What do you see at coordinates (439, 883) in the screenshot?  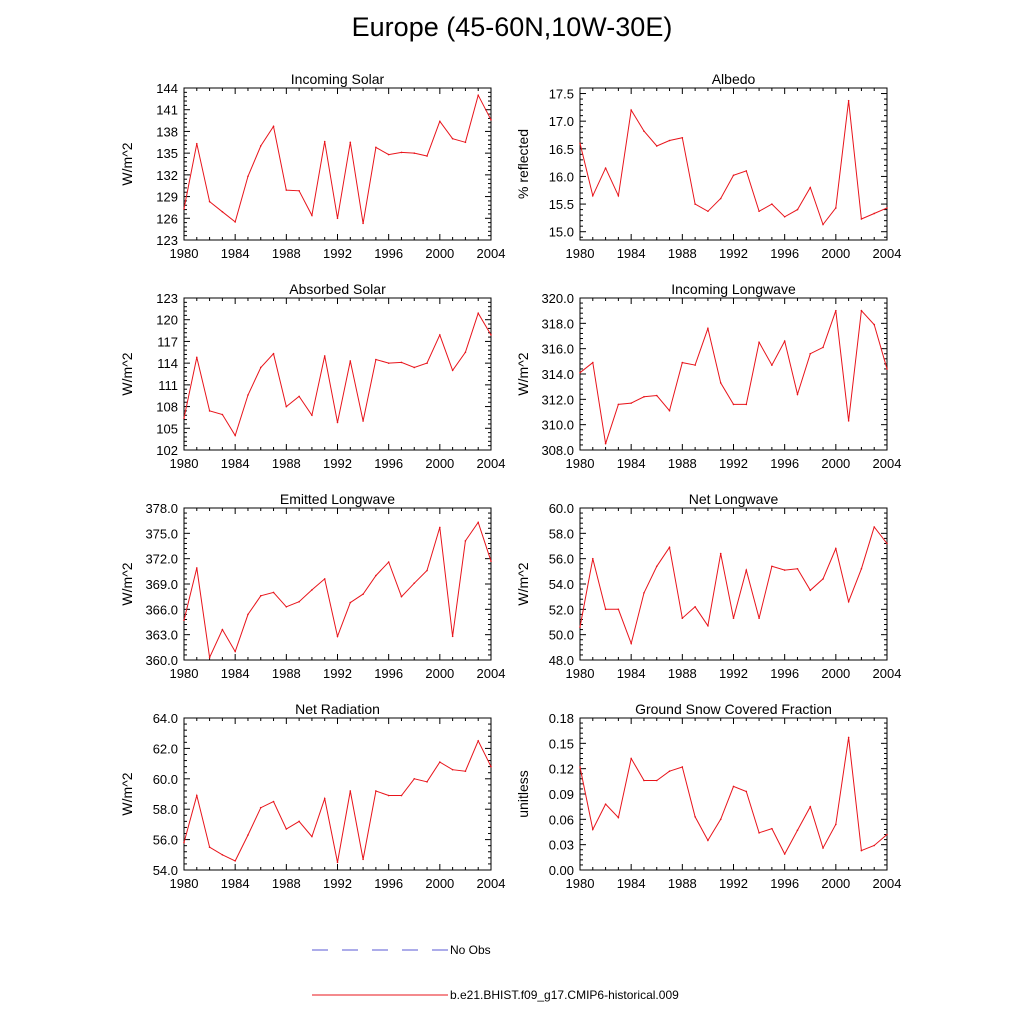 I see `x-tick-label: 2000` at bounding box center [439, 883].